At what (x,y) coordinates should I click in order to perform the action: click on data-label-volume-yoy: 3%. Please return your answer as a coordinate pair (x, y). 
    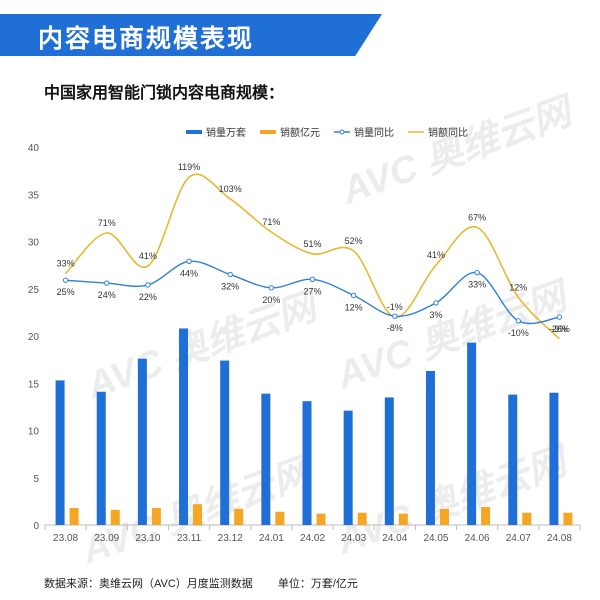
    Looking at the image, I should click on (435, 315).